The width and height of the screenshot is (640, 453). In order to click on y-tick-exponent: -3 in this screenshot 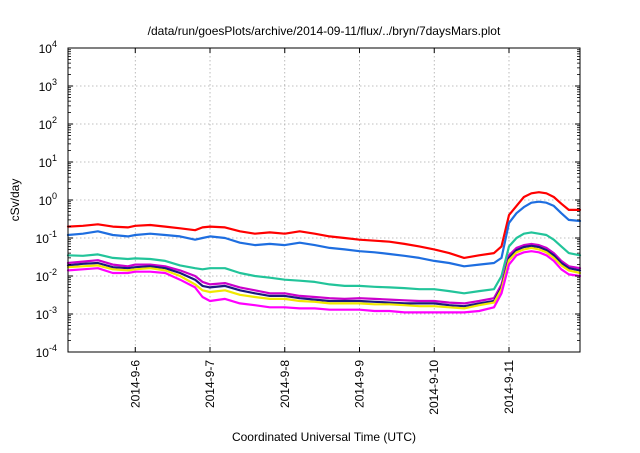, I will do `click(53, 310)`.